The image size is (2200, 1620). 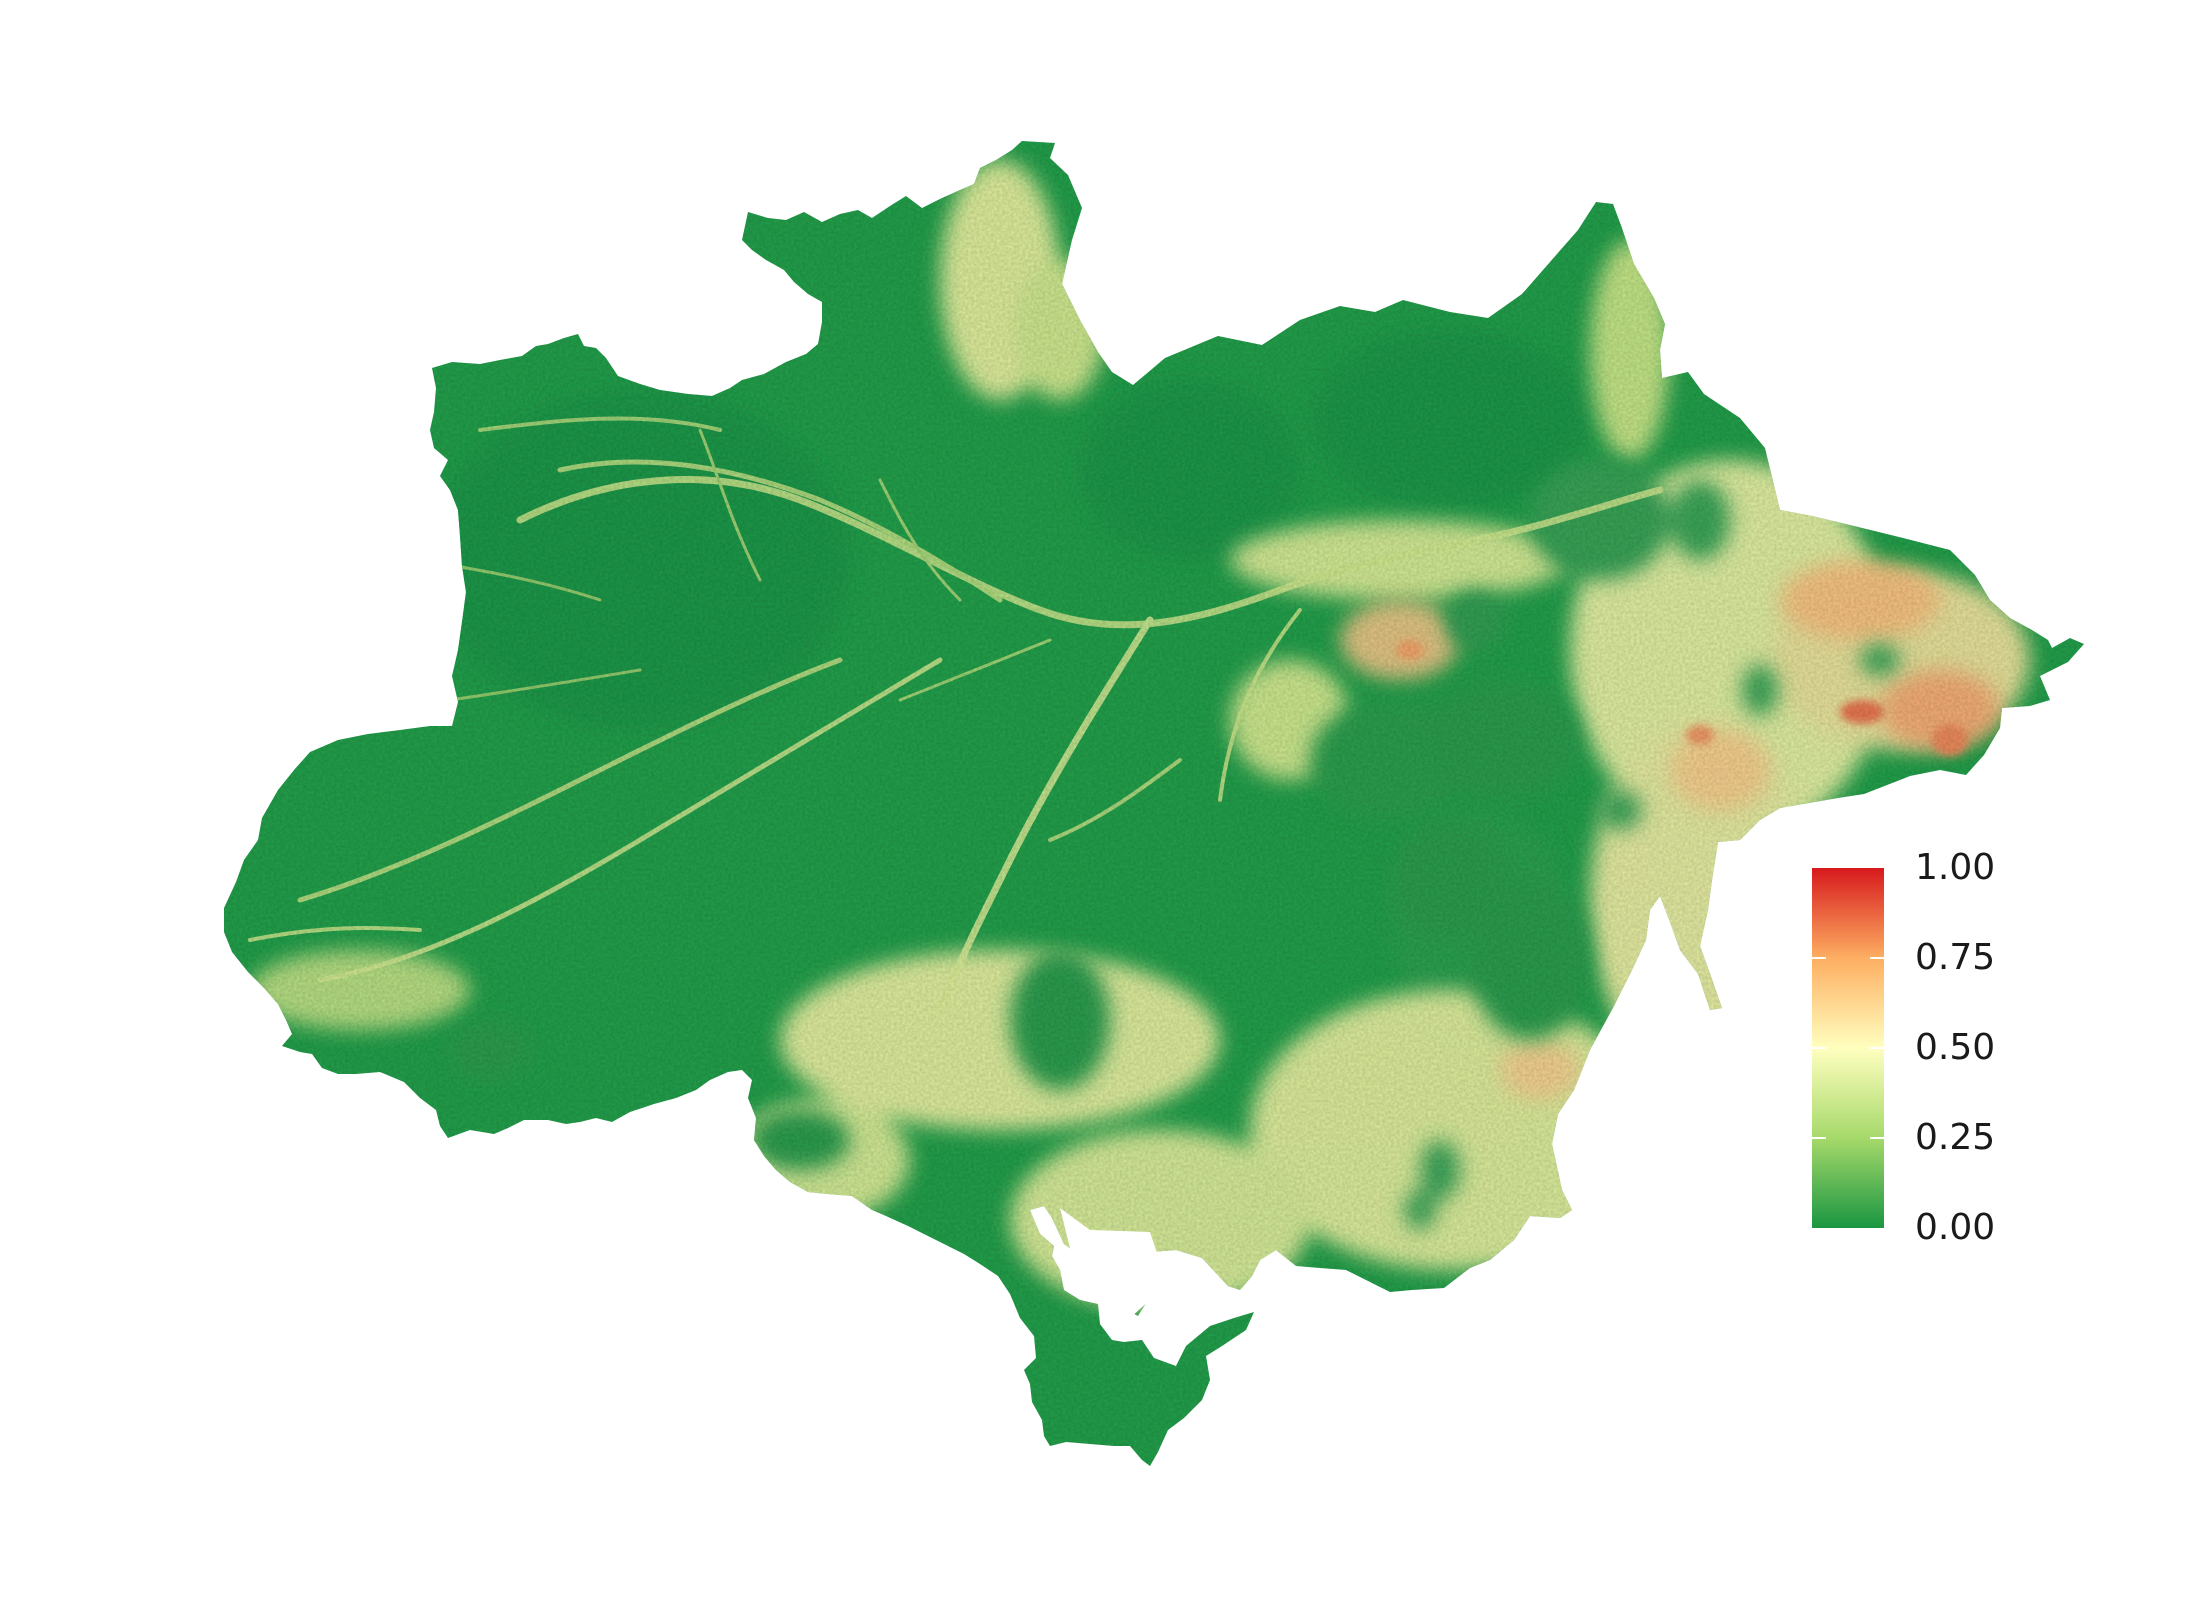 What do you see at coordinates (1955, 867) in the screenshot?
I see `legend-tick-label-max: 1.00` at bounding box center [1955, 867].